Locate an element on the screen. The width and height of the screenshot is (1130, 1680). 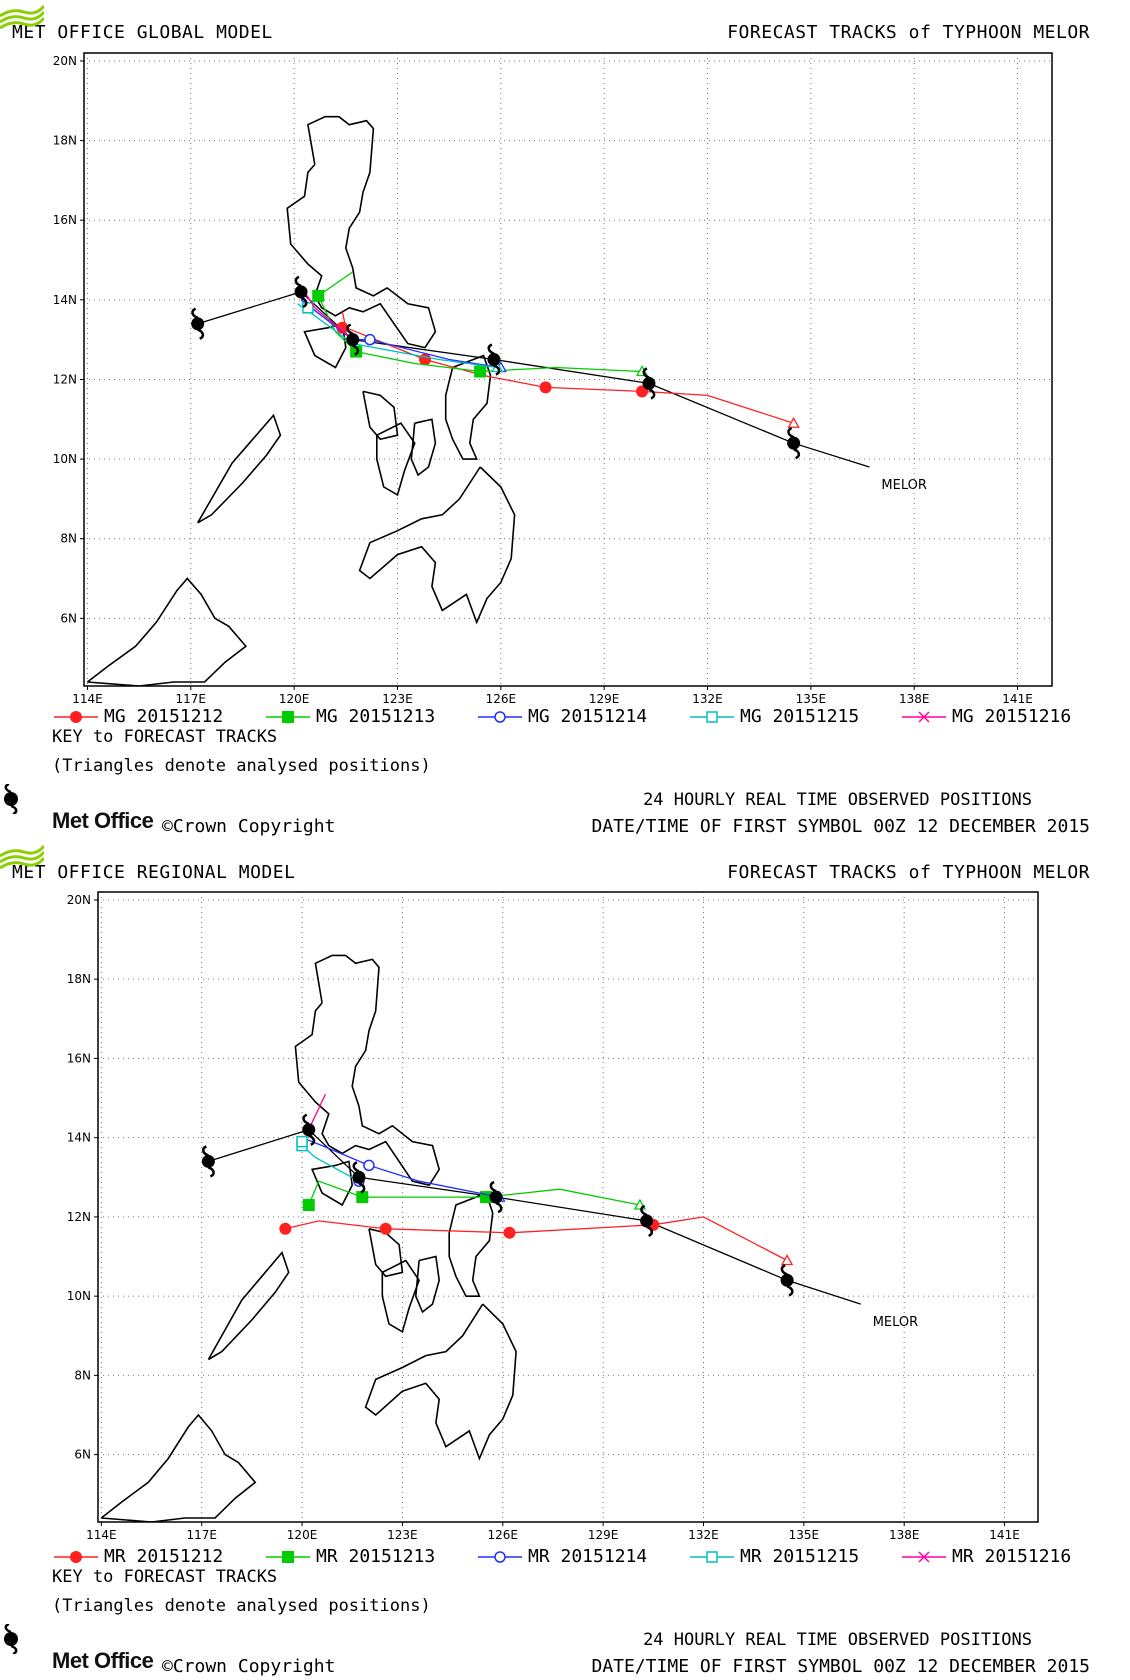
model-title: MET OFFICE GLOBAL MODEL is located at coordinates (142, 32).